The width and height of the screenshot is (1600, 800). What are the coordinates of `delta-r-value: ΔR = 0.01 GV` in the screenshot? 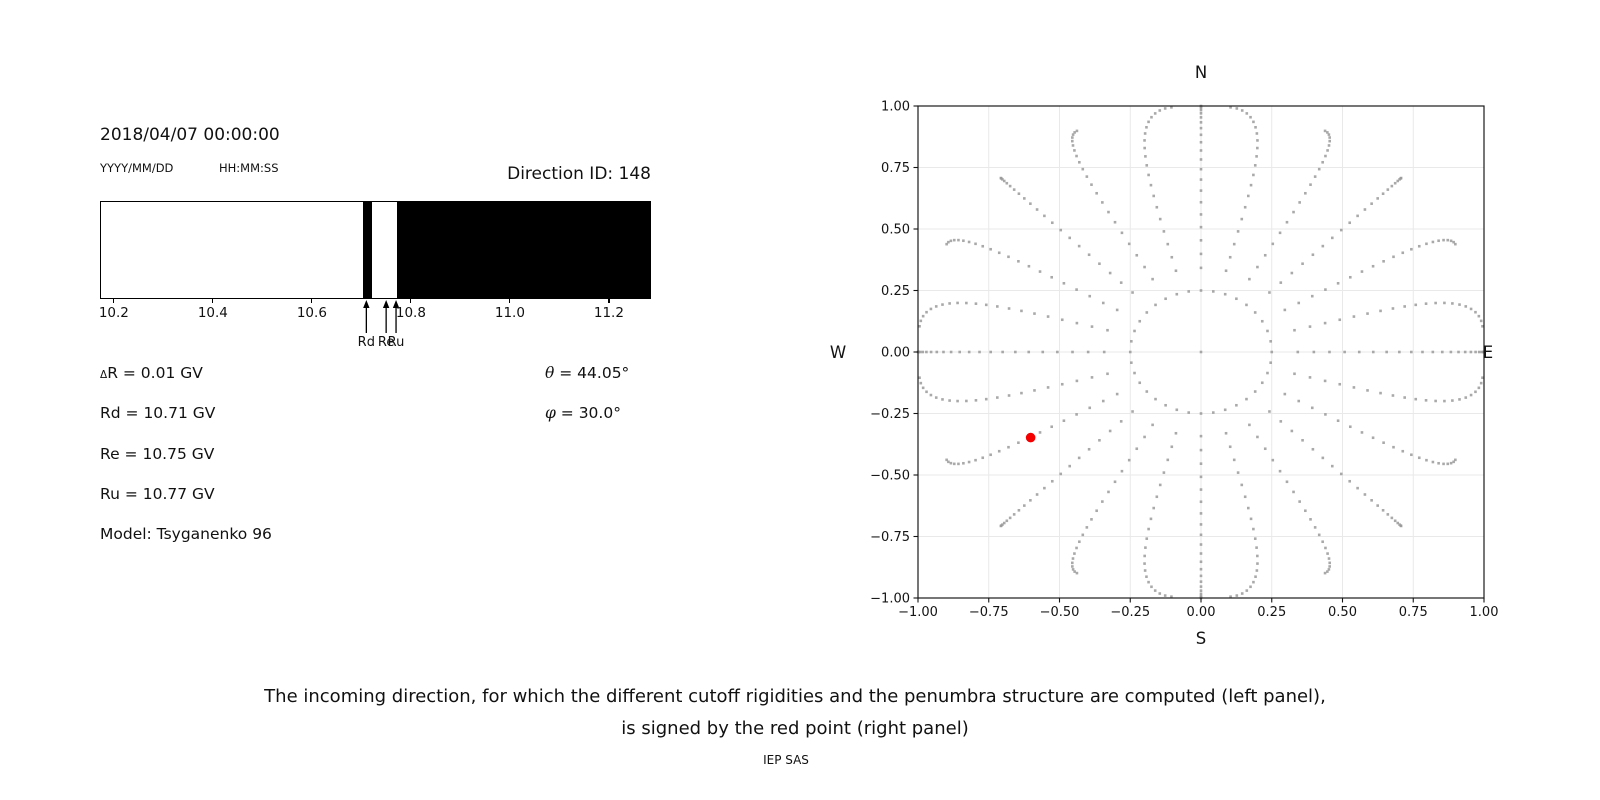 It's located at (151, 373).